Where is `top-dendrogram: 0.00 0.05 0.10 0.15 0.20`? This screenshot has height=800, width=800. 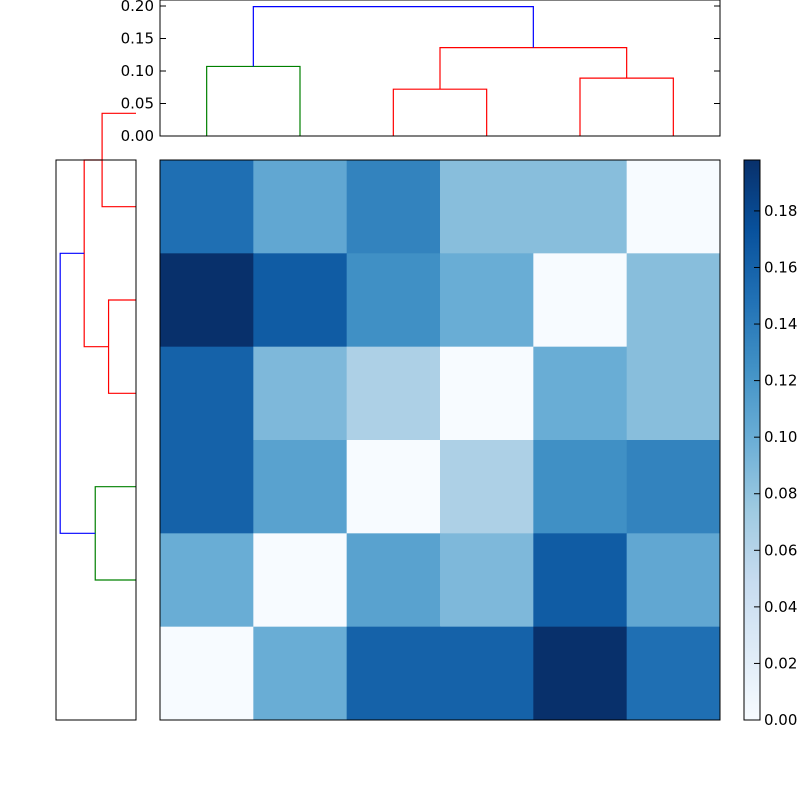 top-dendrogram: 0.00 0.05 0.10 0.15 0.20 is located at coordinates (420, 72).